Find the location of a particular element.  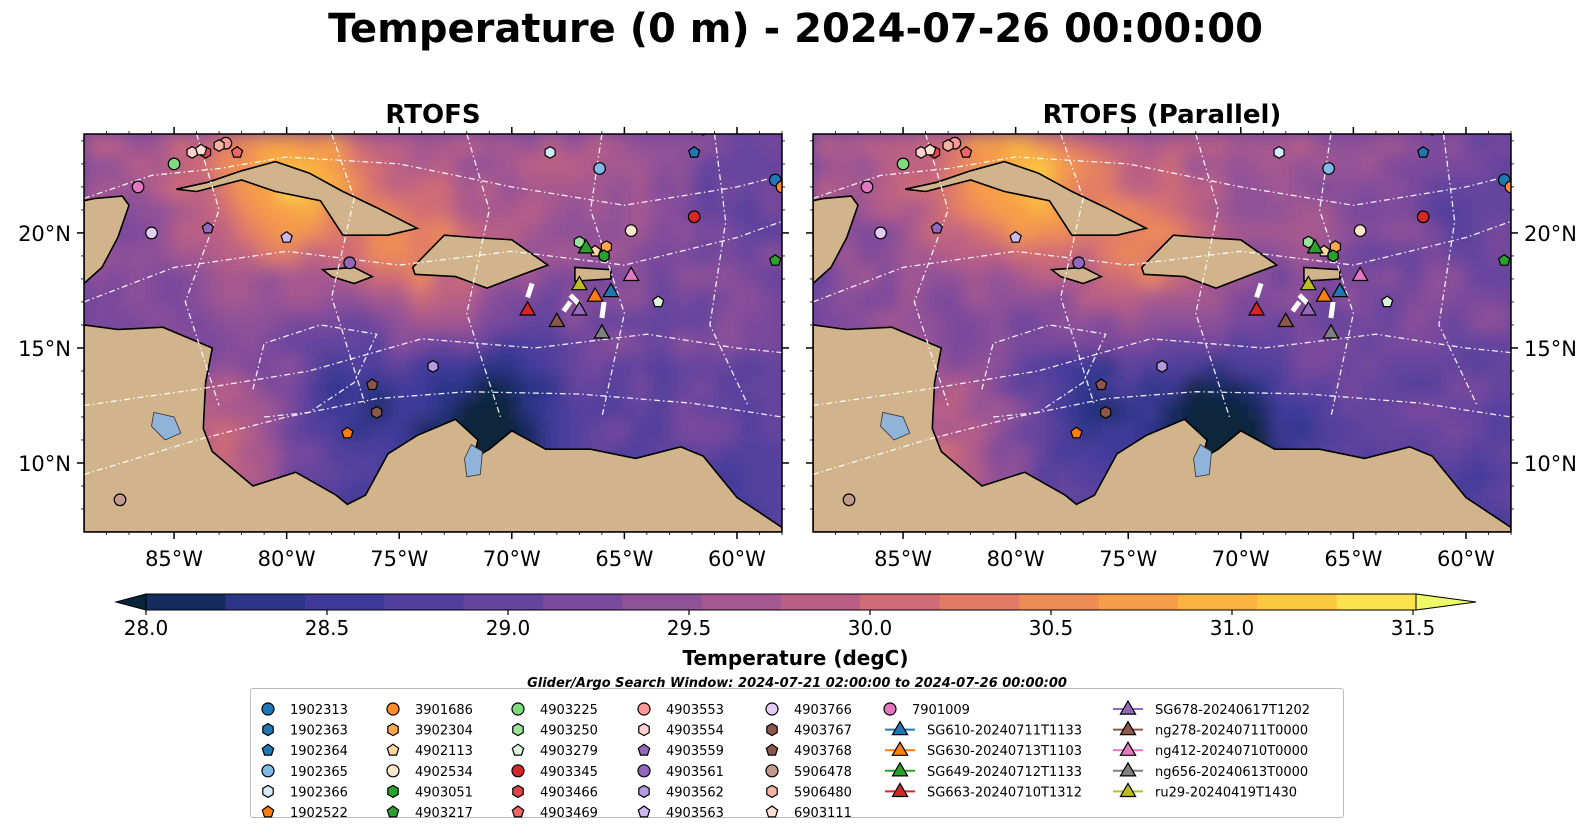

legend-label: SG610-20240711T1133 is located at coordinates (1004, 731).